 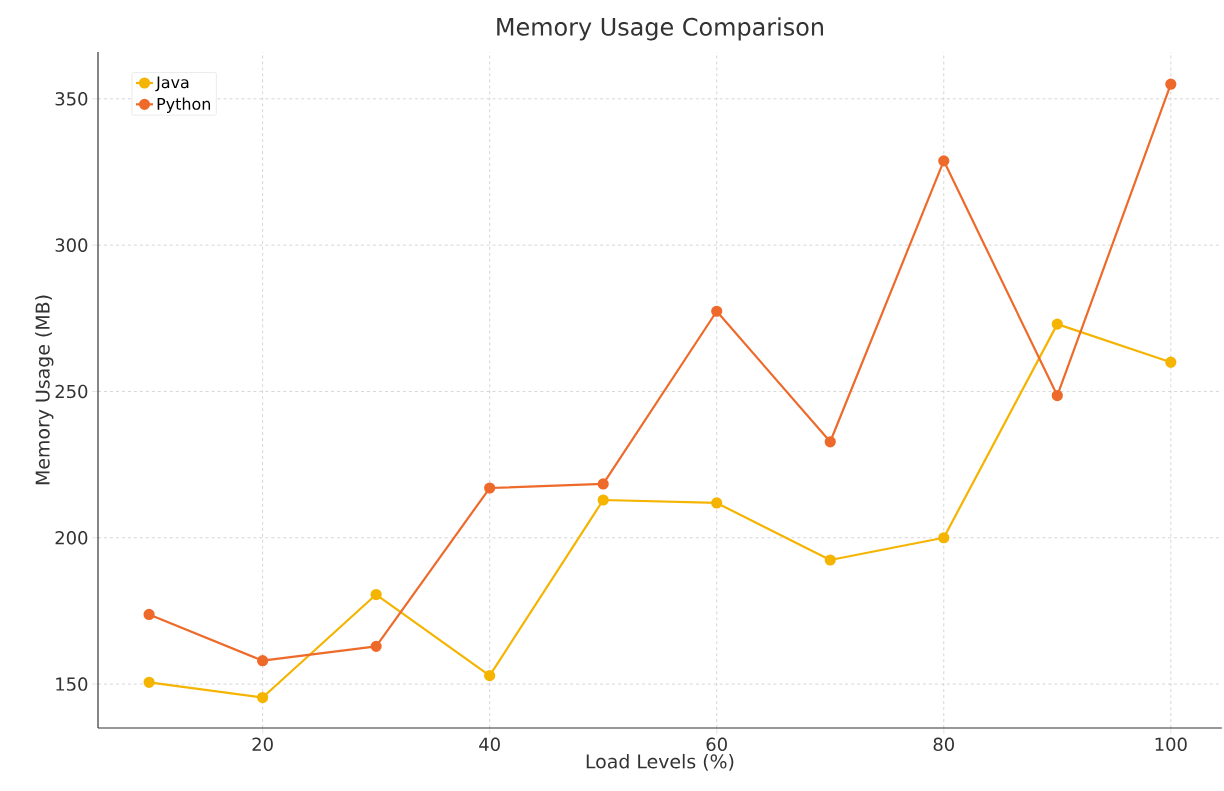 I want to click on x-tick-label: 100, so click(x=1171, y=744).